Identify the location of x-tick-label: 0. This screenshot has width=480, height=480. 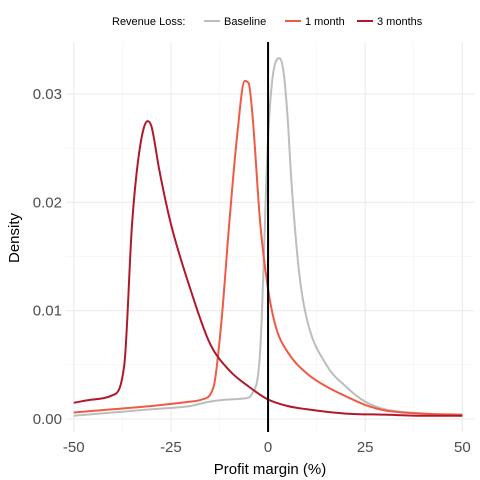
(268, 447).